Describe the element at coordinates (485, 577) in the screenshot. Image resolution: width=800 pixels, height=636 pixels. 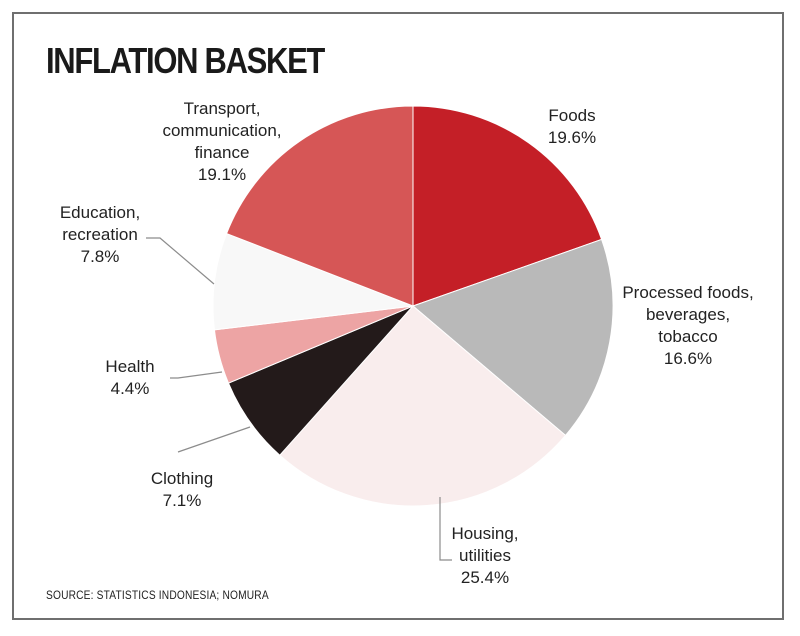
I see `slice-value-housing: 25.4%` at that location.